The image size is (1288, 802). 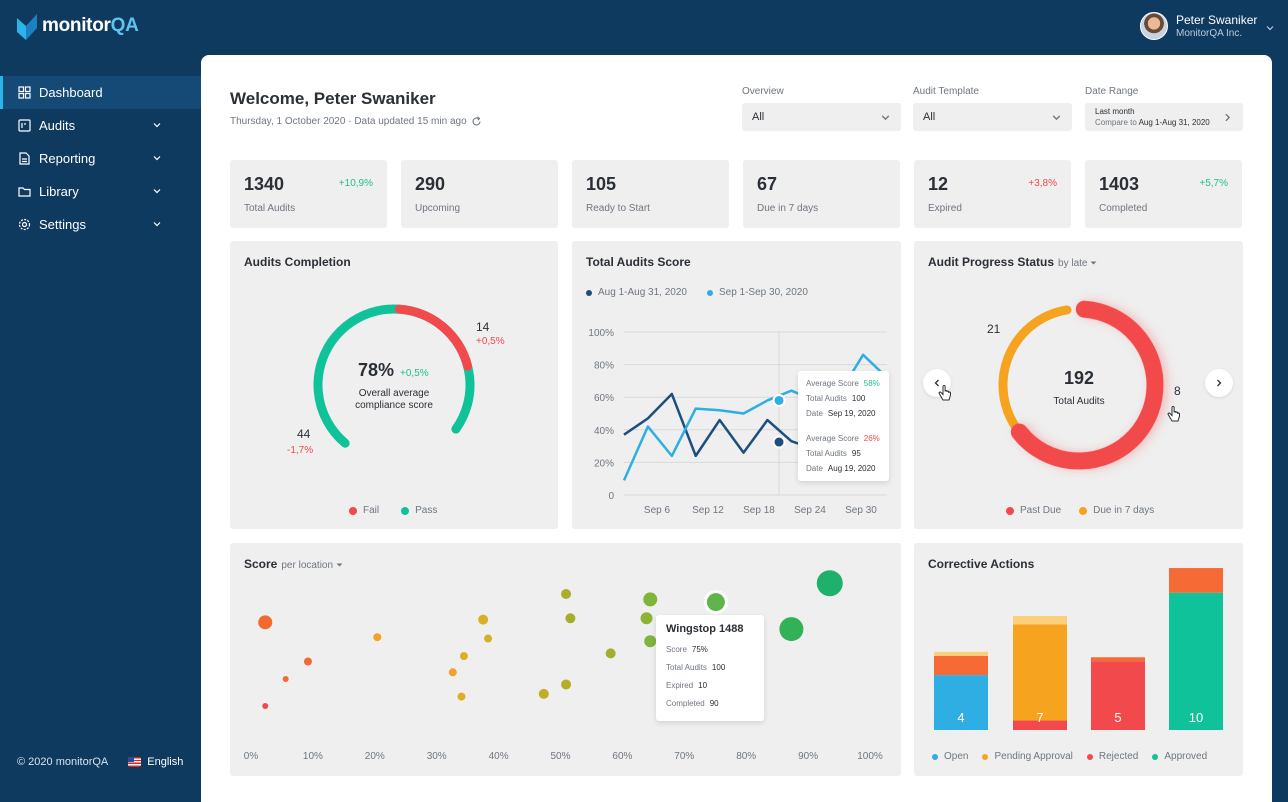 I want to click on sidebar-item-settings: Settings, so click(x=100, y=224).